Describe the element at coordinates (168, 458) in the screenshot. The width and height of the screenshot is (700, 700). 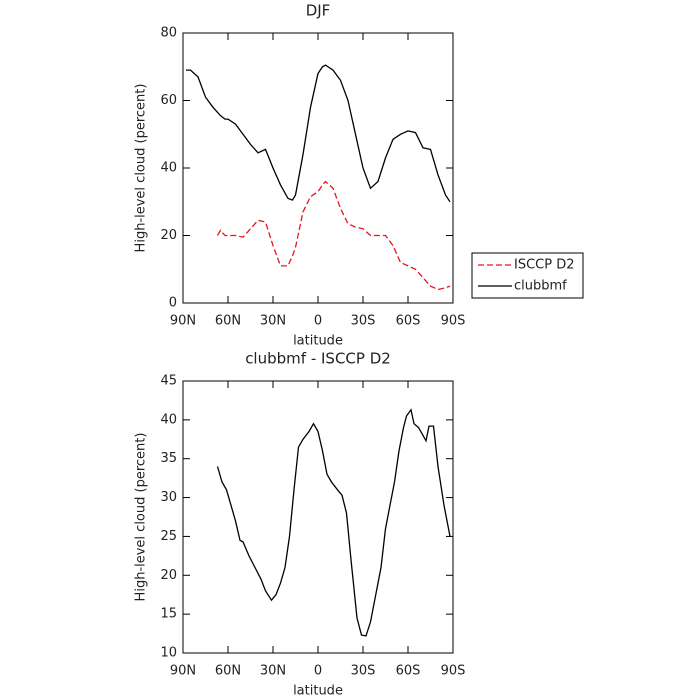
I see `y-tick-label: 35` at that location.